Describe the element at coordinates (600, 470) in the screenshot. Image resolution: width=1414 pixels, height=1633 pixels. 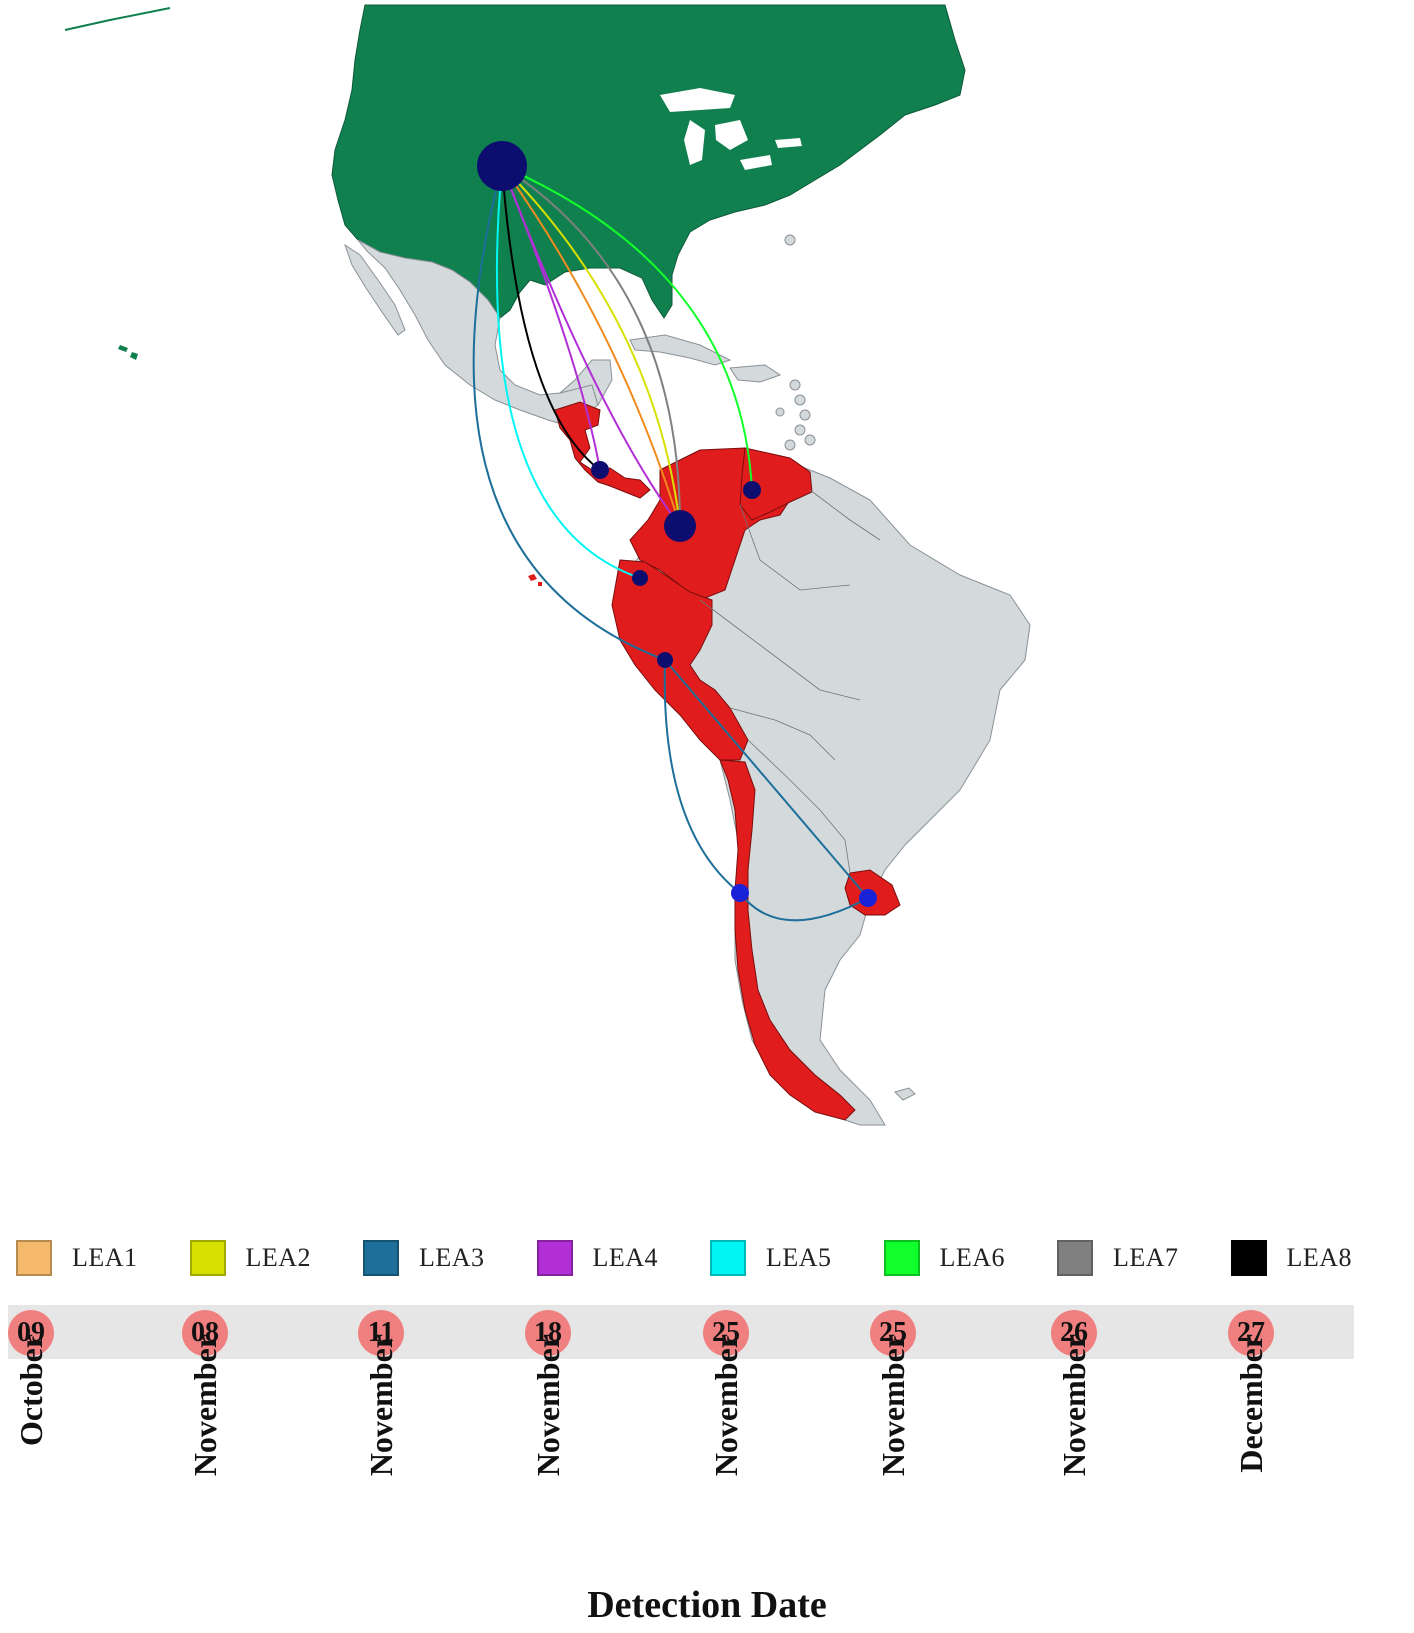
I see `node-central-america` at that location.